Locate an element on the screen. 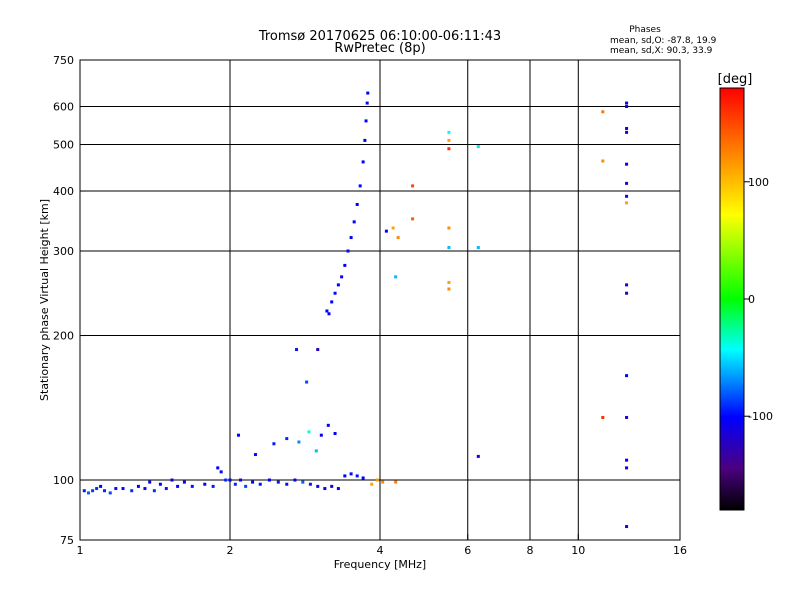 The height and width of the screenshot is (600, 800). colorbar is located at coordinates (732, 299).